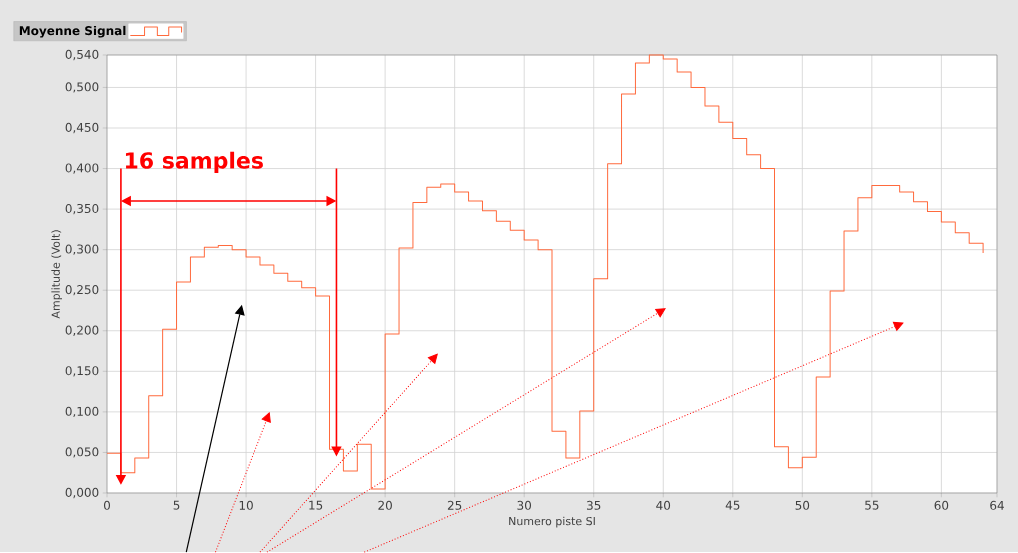  What do you see at coordinates (176, 505) in the screenshot?
I see `x-tick-label: 5` at bounding box center [176, 505].